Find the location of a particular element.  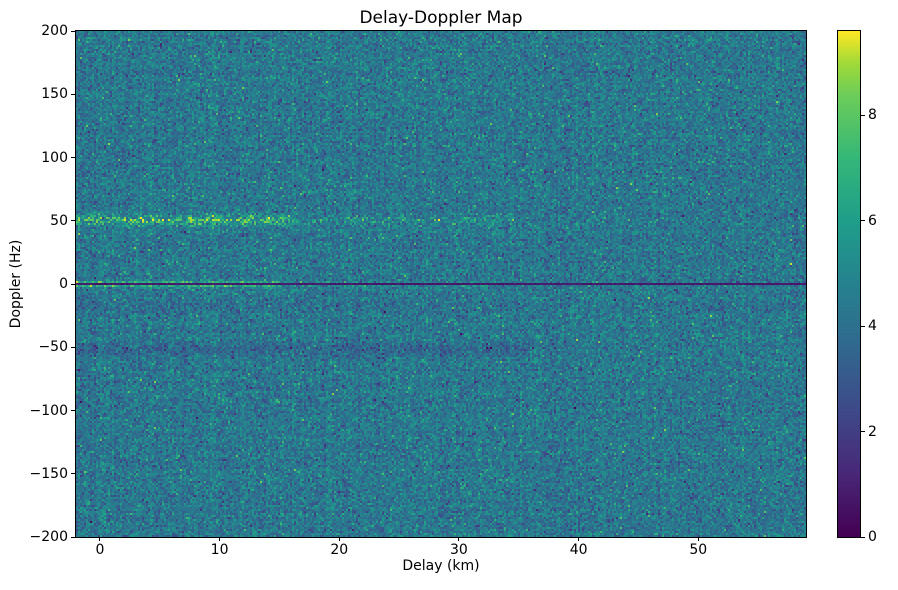

y-tick-label: −50 is located at coordinates (53, 347).